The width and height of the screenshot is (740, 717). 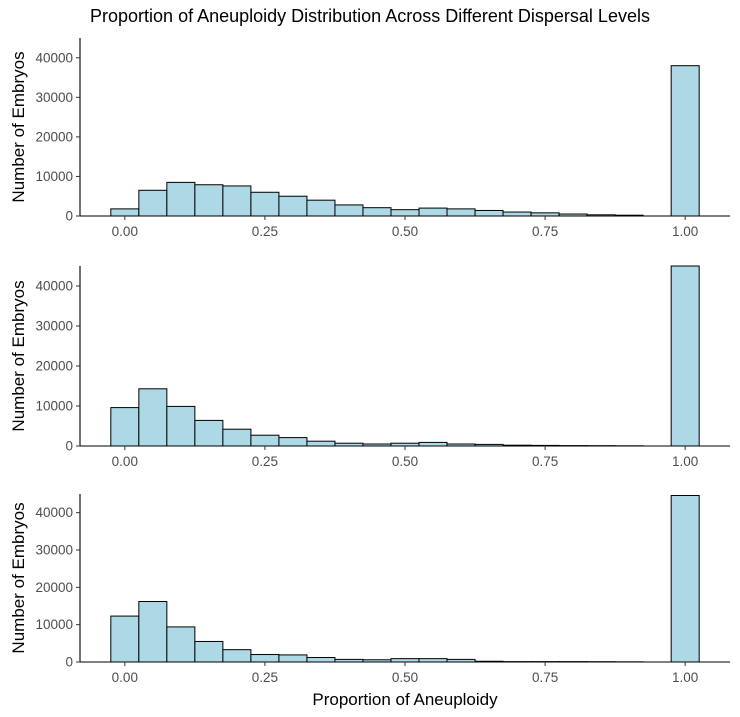 I want to click on x-axis-label: Proportion of Aneuploidy, so click(x=405, y=699).